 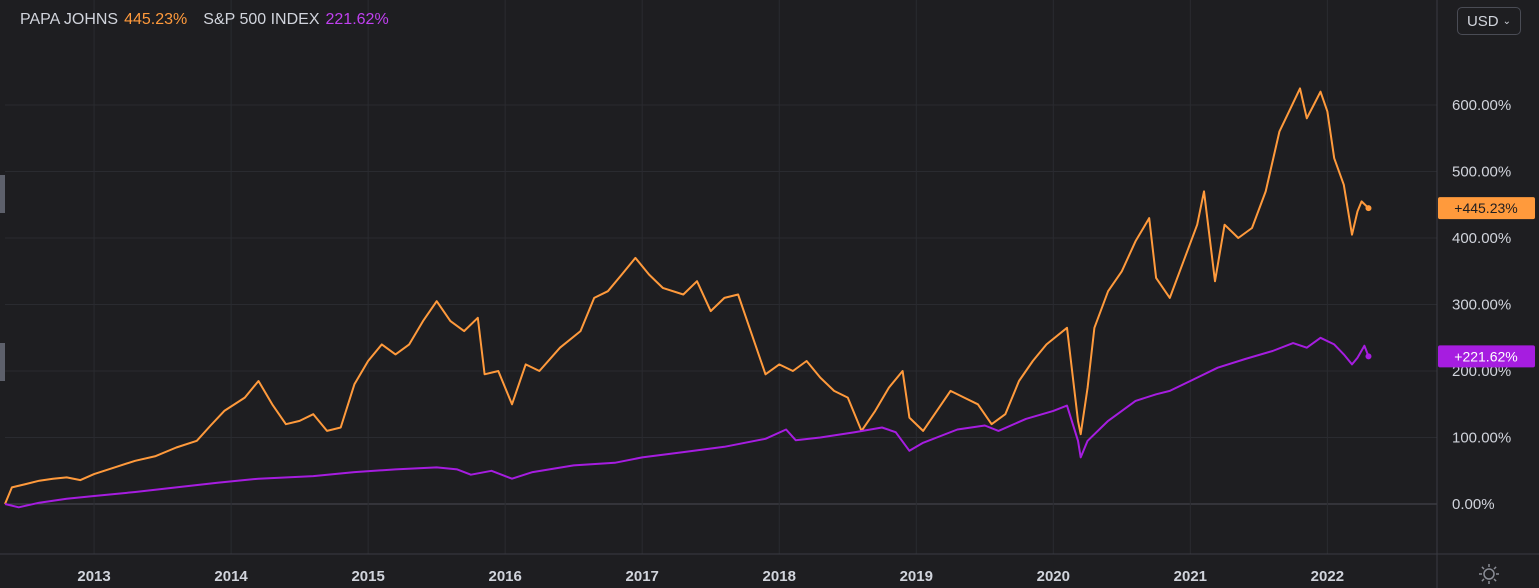 I want to click on currency-select: USD ⌄, so click(x=1489, y=21).